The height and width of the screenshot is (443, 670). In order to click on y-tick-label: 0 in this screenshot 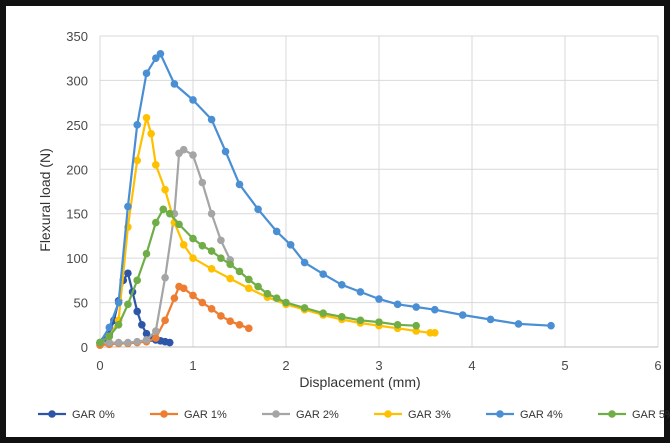, I will do `click(84, 347)`.